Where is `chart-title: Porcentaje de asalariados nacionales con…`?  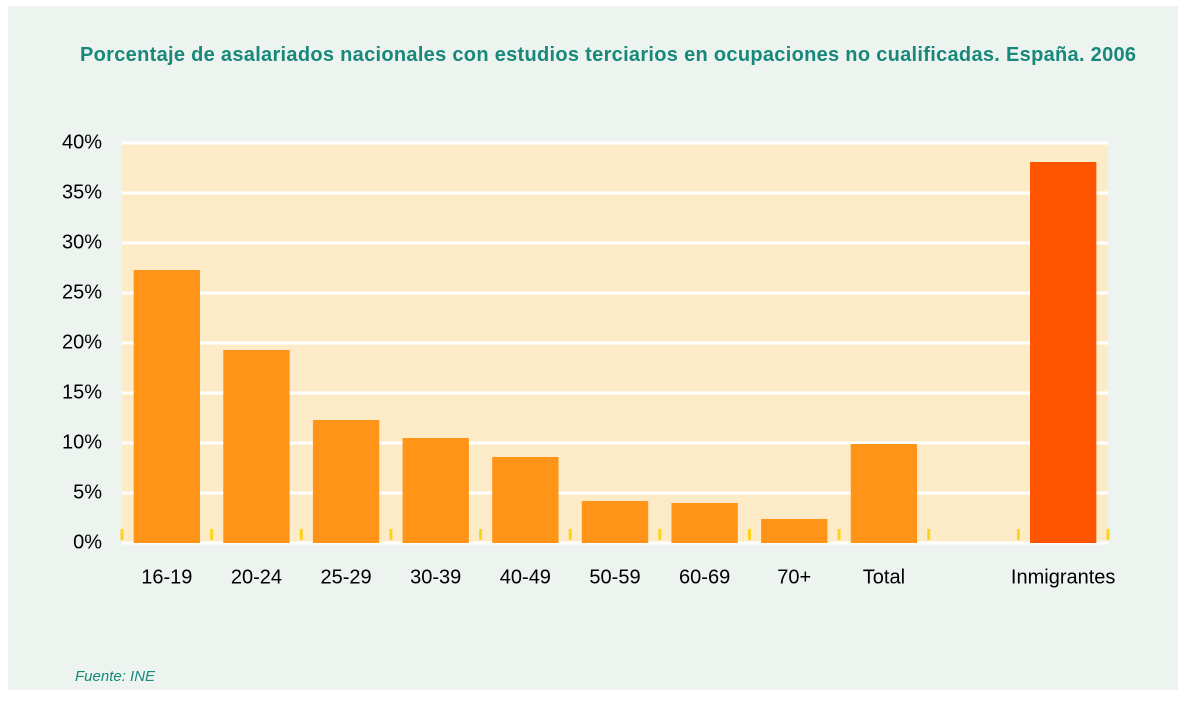 chart-title: Porcentaje de asalariados nacionales con… is located at coordinates (608, 55).